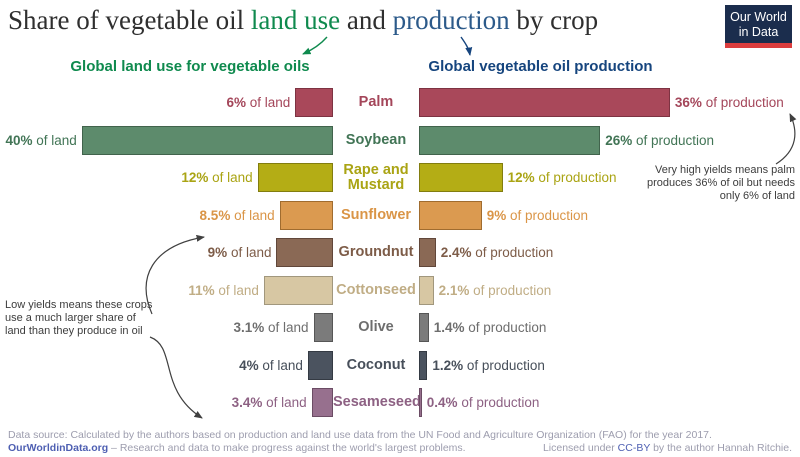 Image resolution: width=800 pixels, height=457 pixels. I want to click on land-value-label: 6% of land, so click(259, 102).